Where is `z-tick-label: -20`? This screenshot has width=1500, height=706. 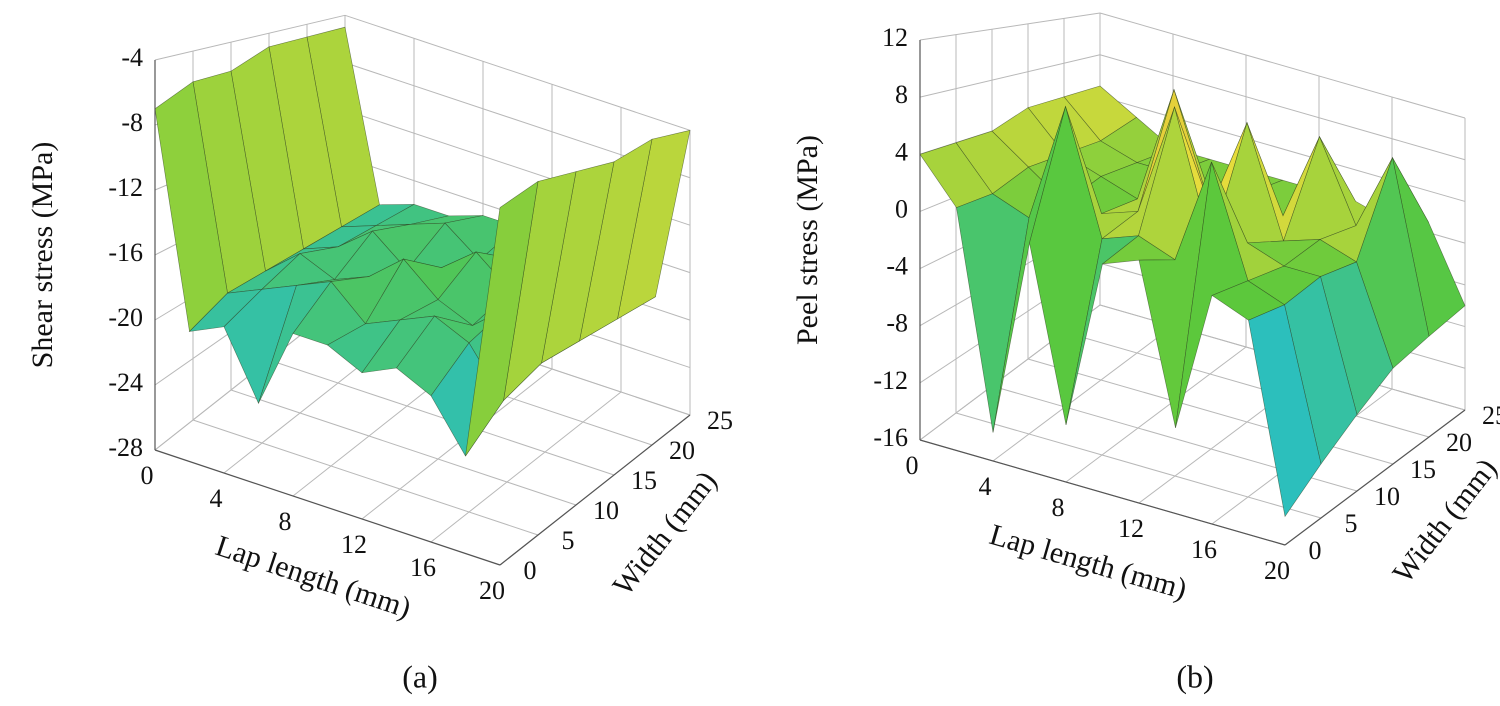
z-tick-label: -20 is located at coordinates (125, 317).